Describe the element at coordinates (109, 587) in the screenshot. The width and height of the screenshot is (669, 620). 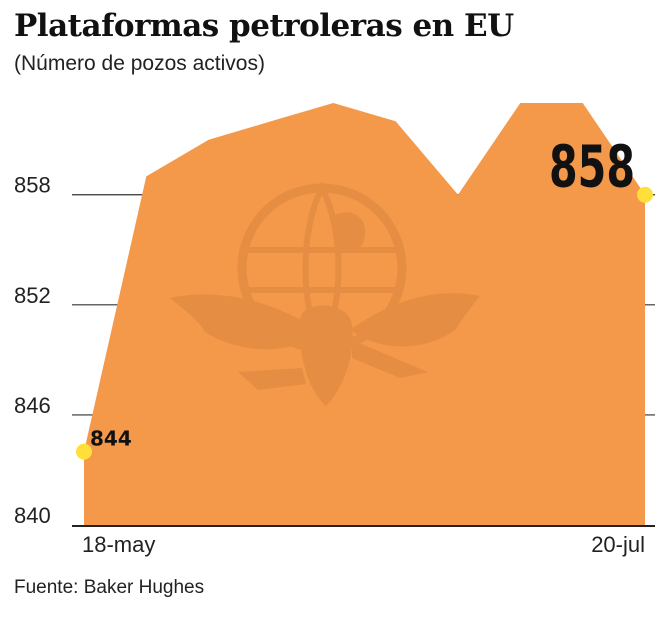
I see `source-note: Fuente: Baker Hughes` at that location.